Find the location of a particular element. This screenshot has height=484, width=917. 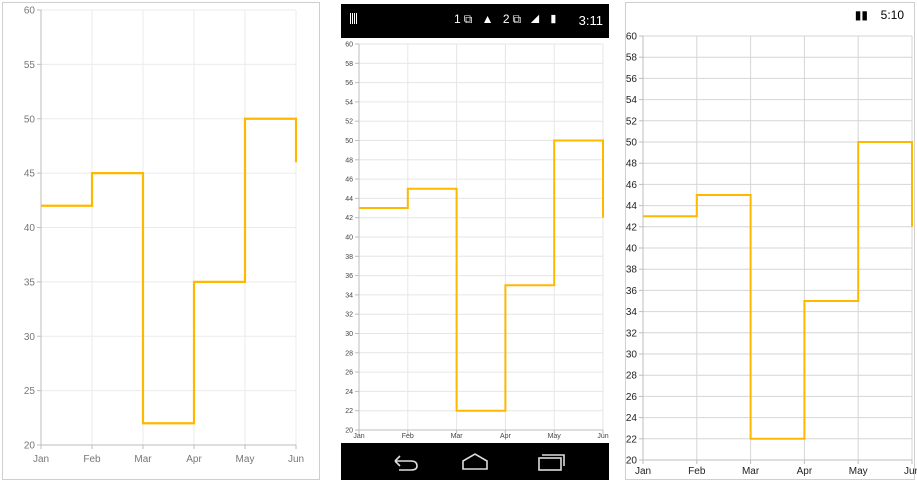

status-time: 3:11 is located at coordinates (590, 20).